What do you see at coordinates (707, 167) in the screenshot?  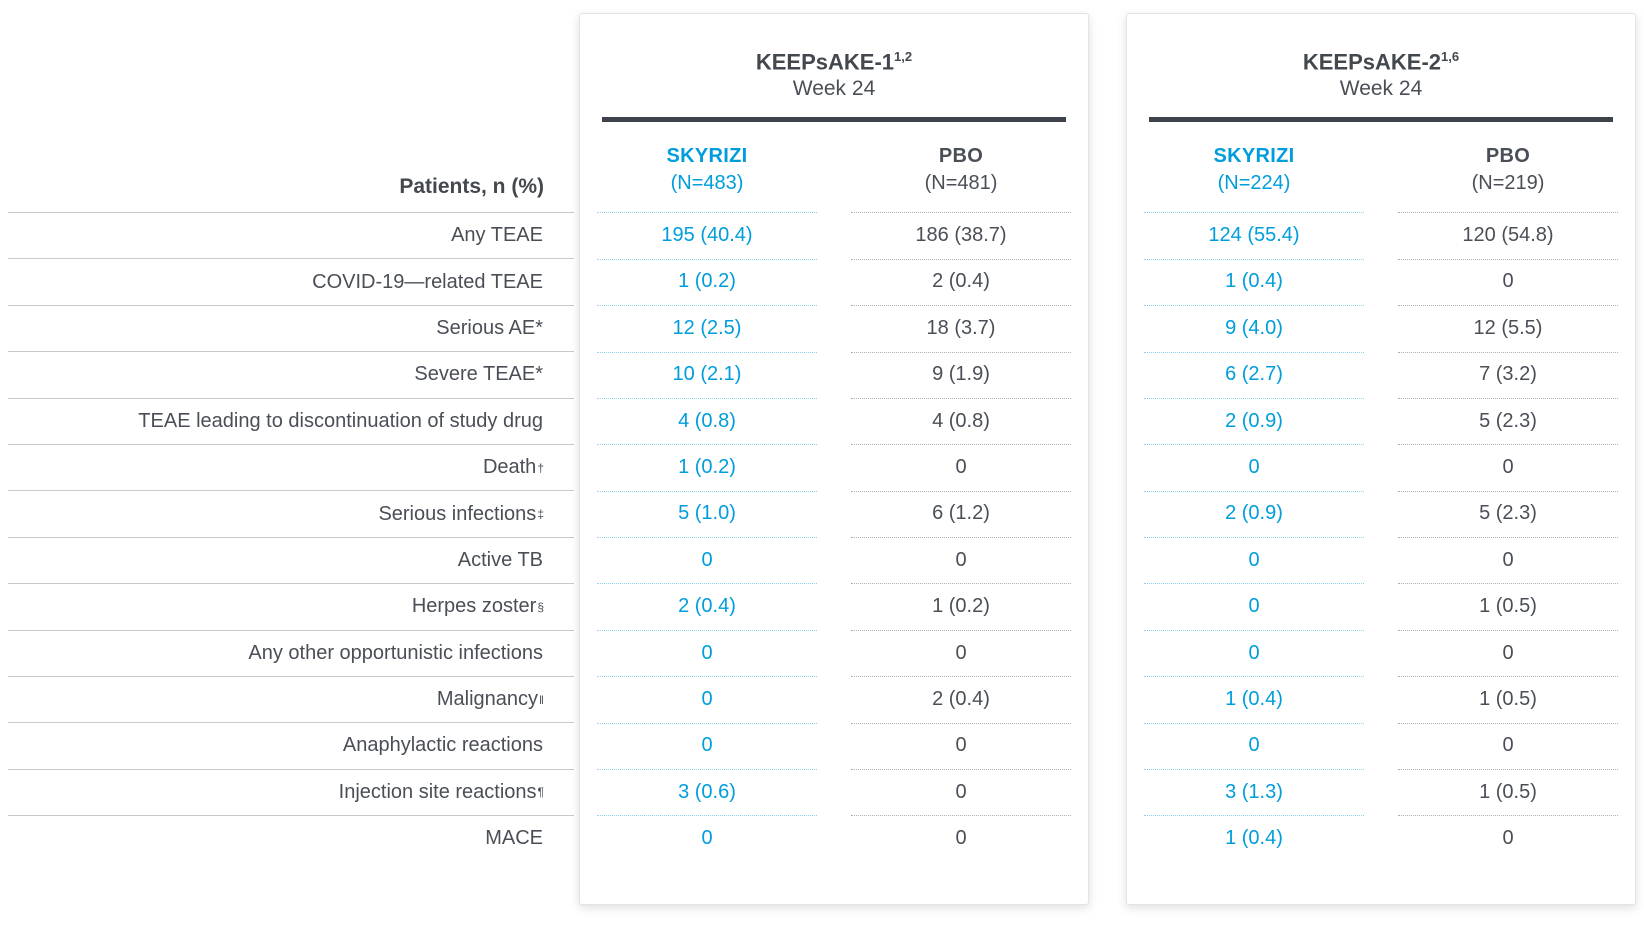 I see `column-header-skyrizi: SKYRIZI (N=483)` at bounding box center [707, 167].